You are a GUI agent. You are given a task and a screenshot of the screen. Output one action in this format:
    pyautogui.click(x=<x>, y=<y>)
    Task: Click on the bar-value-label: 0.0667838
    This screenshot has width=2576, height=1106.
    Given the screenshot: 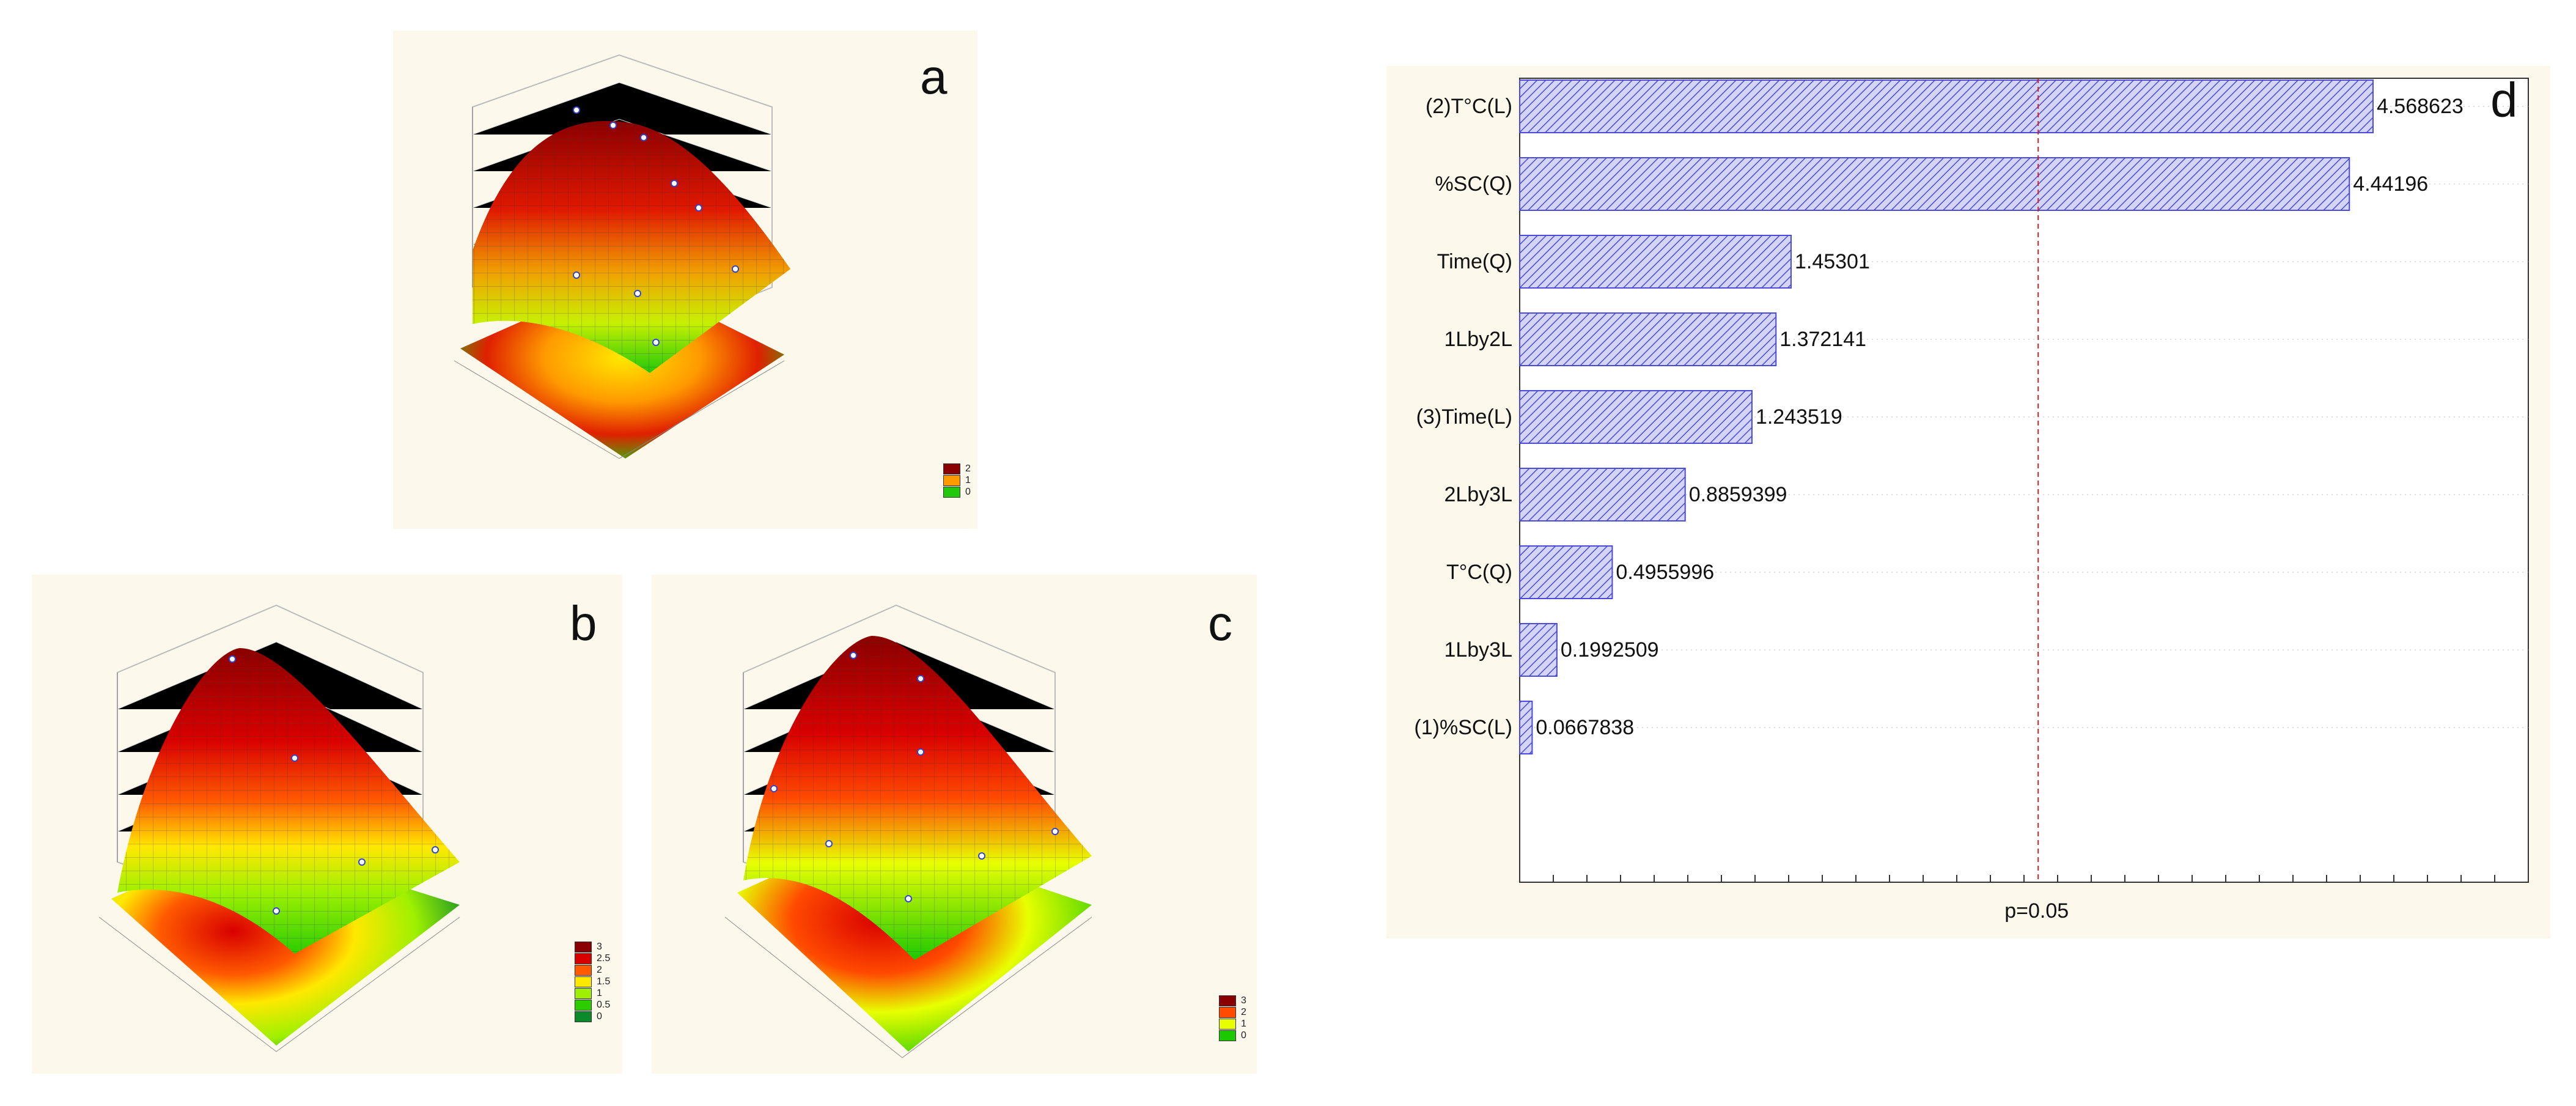 What is the action you would take?
    pyautogui.click(x=1585, y=727)
    